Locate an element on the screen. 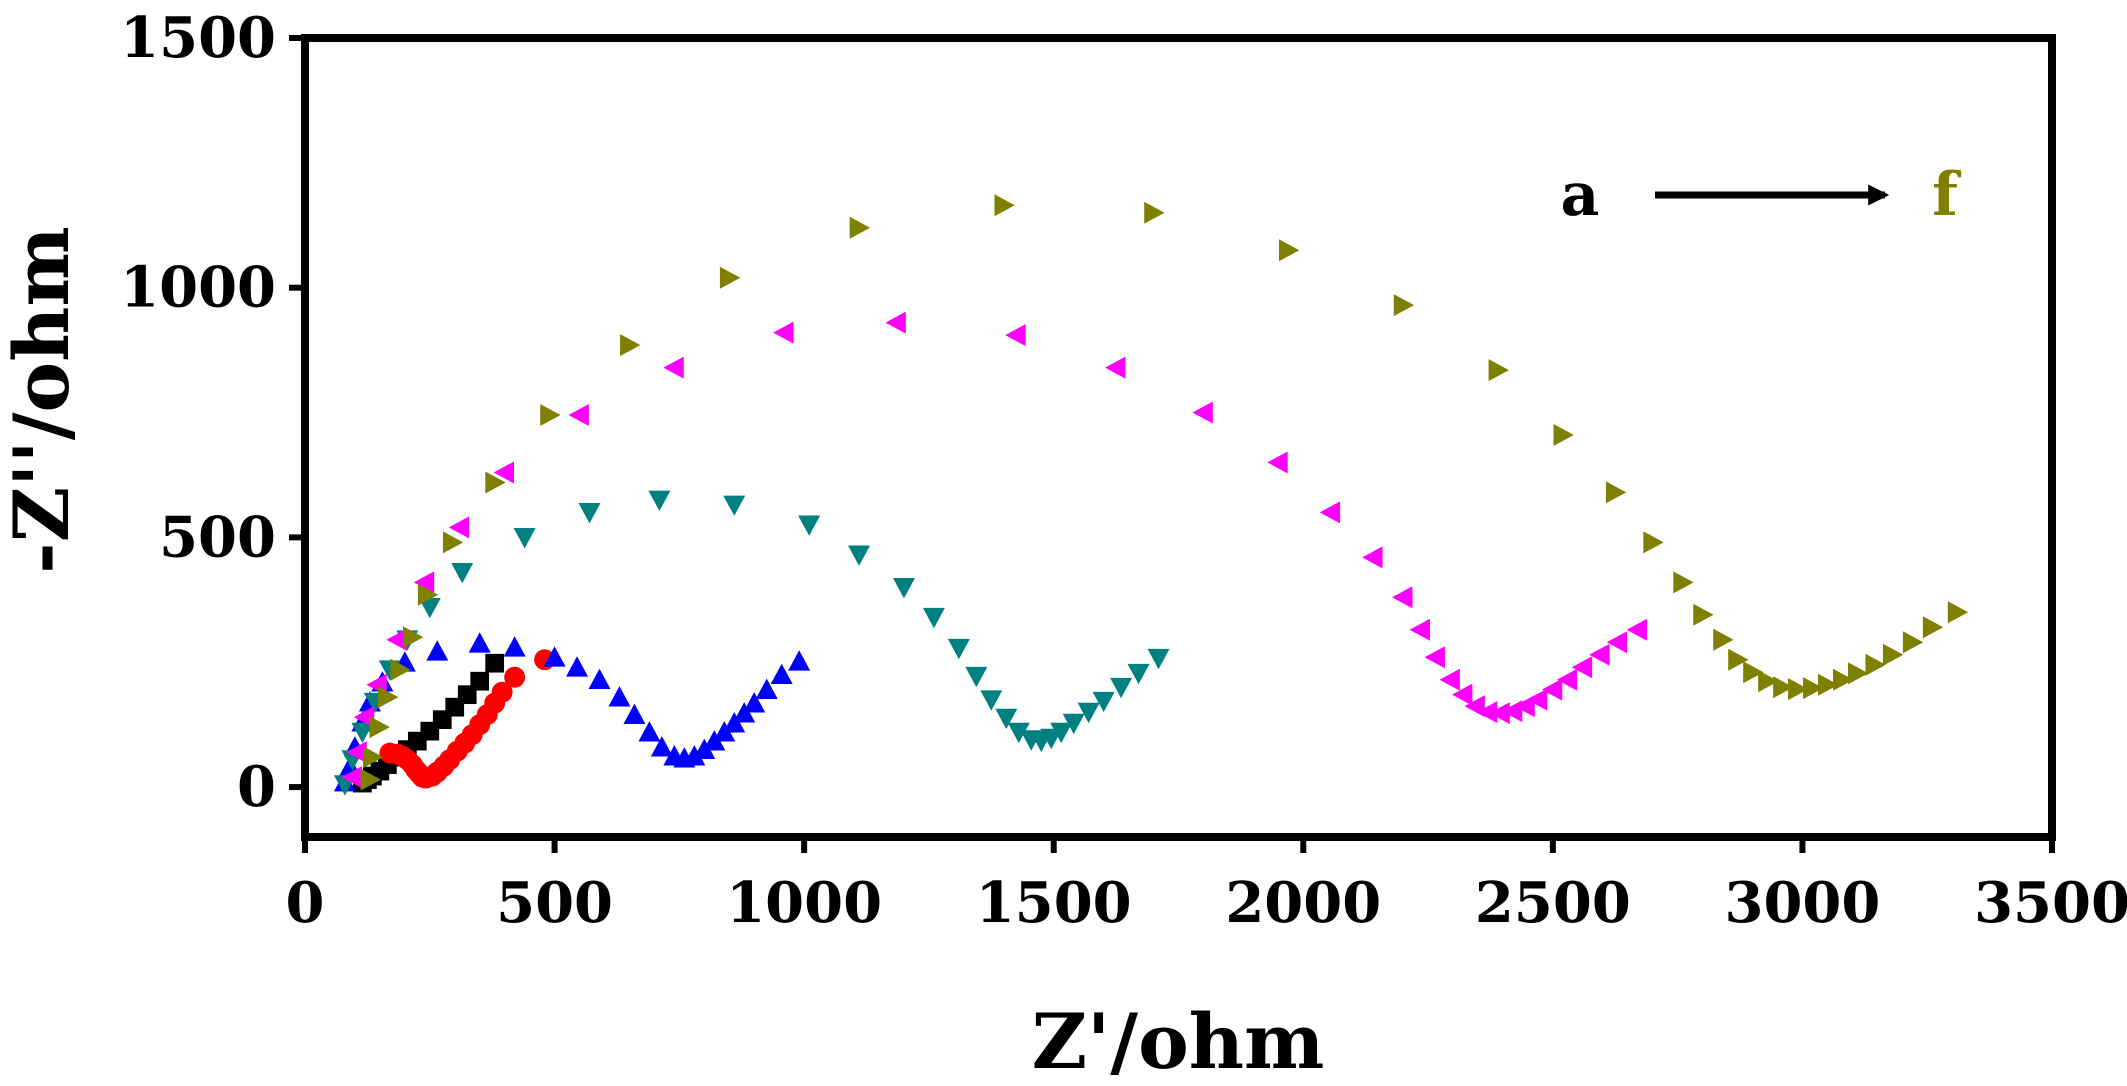 This screenshot has height=1086, width=2127. series-b is located at coordinates (467, 719).